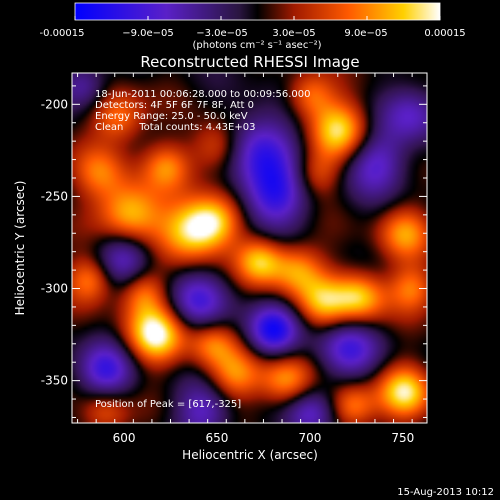 The width and height of the screenshot is (500, 500). I want to click on x-tick-label: 700, so click(309, 438).